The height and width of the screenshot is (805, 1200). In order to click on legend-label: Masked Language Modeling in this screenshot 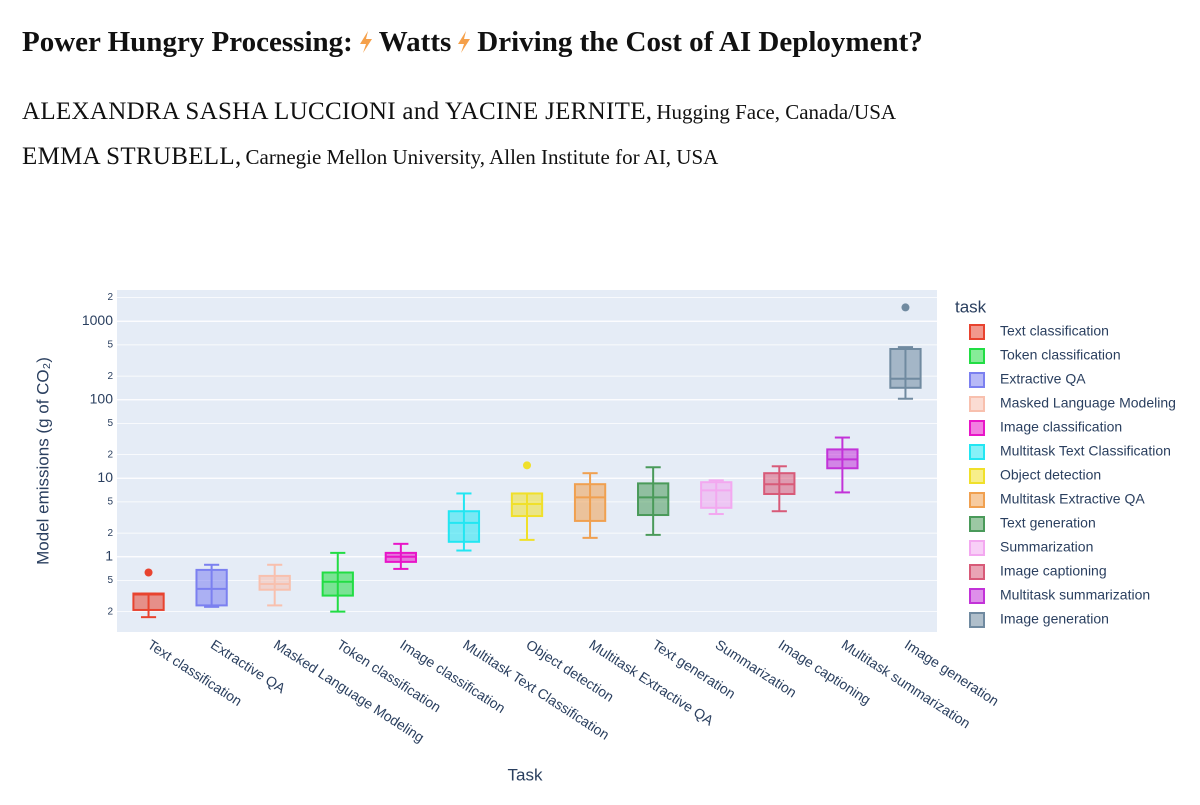, I will do `click(1088, 403)`.